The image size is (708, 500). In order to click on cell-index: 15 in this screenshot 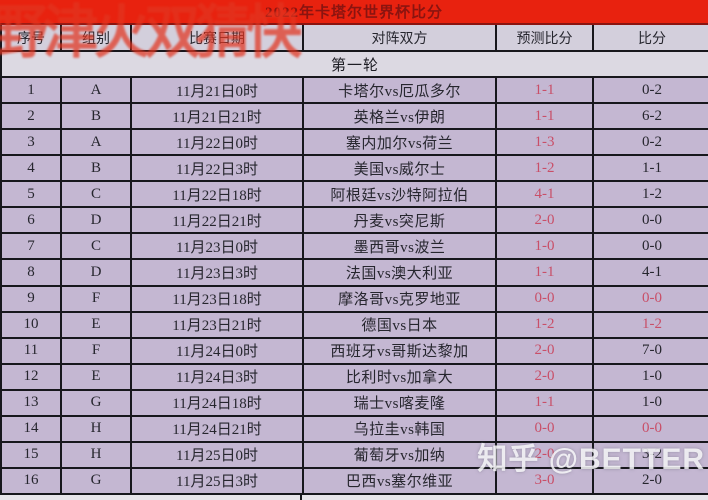, I will do `click(32, 454)`.